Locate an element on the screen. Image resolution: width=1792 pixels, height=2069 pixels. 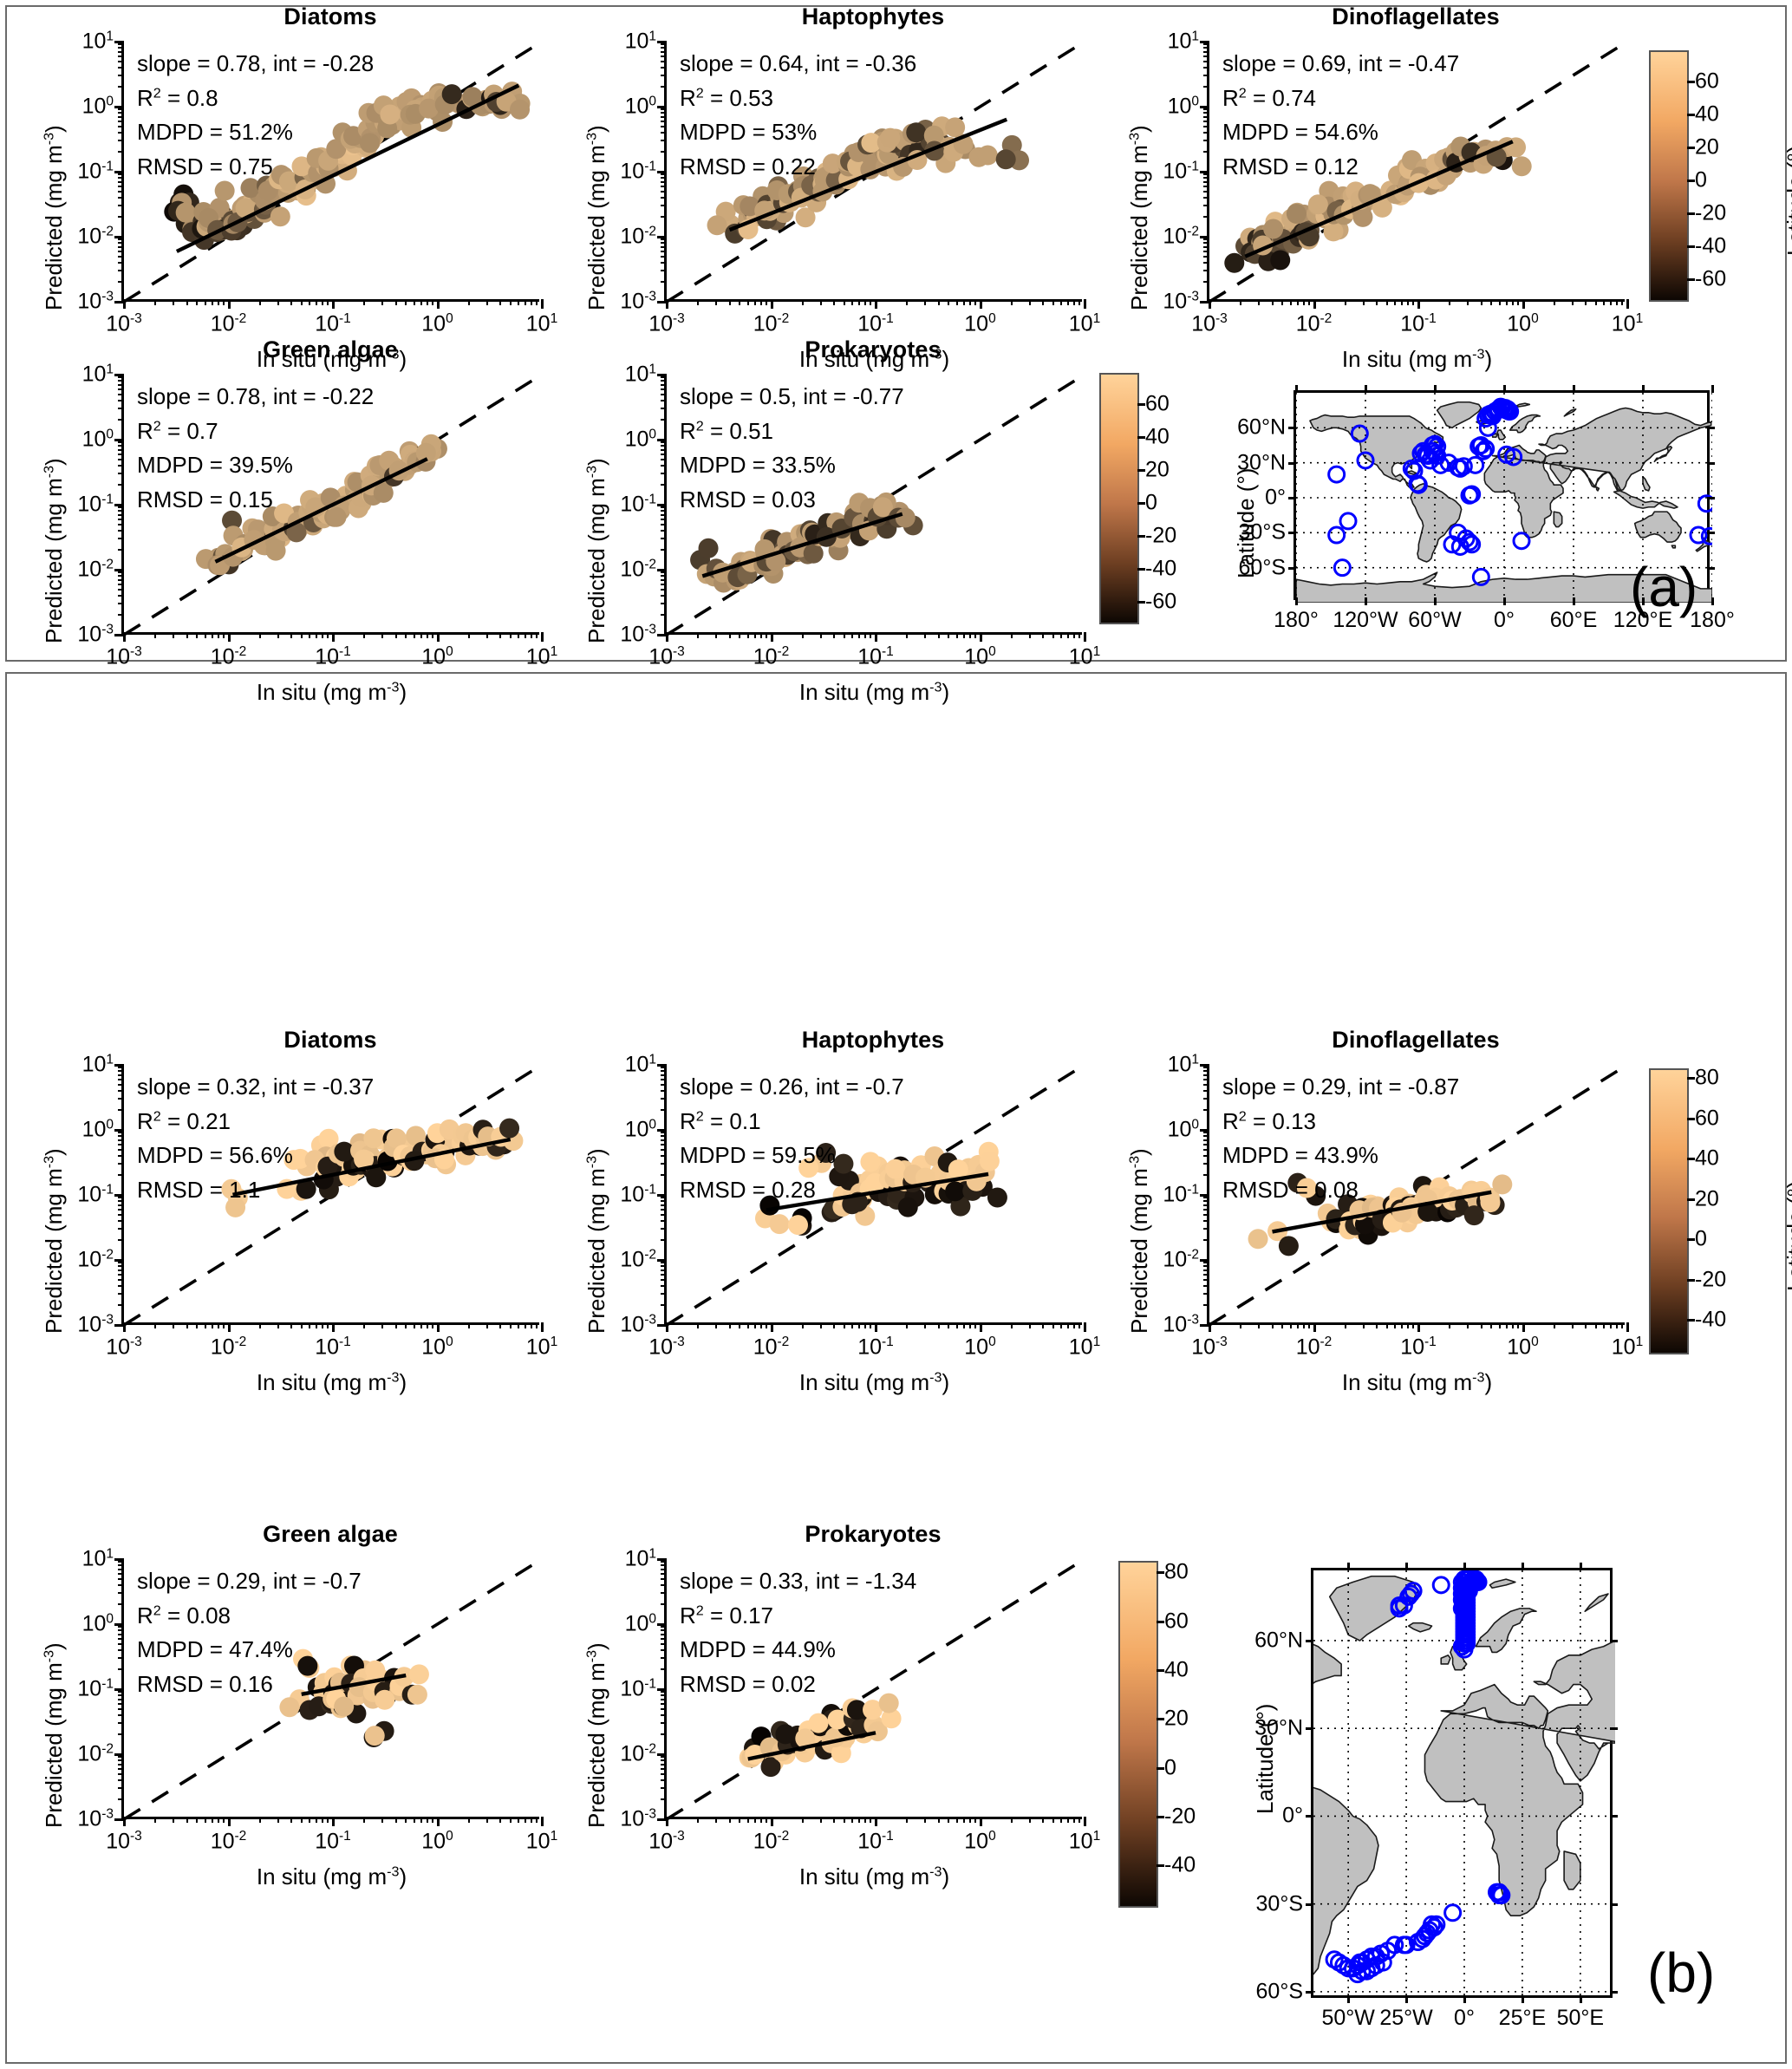
y-tick-label-1: 10⁻² is located at coordinates (95, 569).